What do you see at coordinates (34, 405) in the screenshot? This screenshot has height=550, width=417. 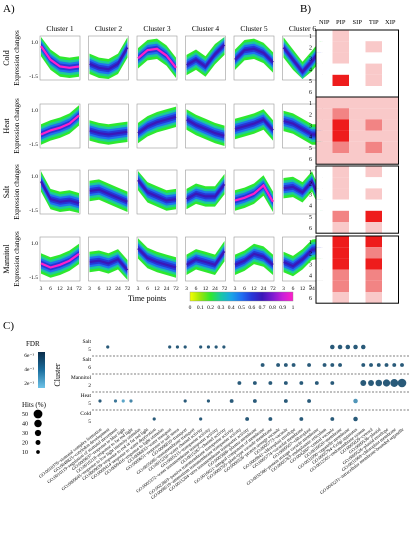 I see `hits-legend-title: Hits (%)` at bounding box center [34, 405].